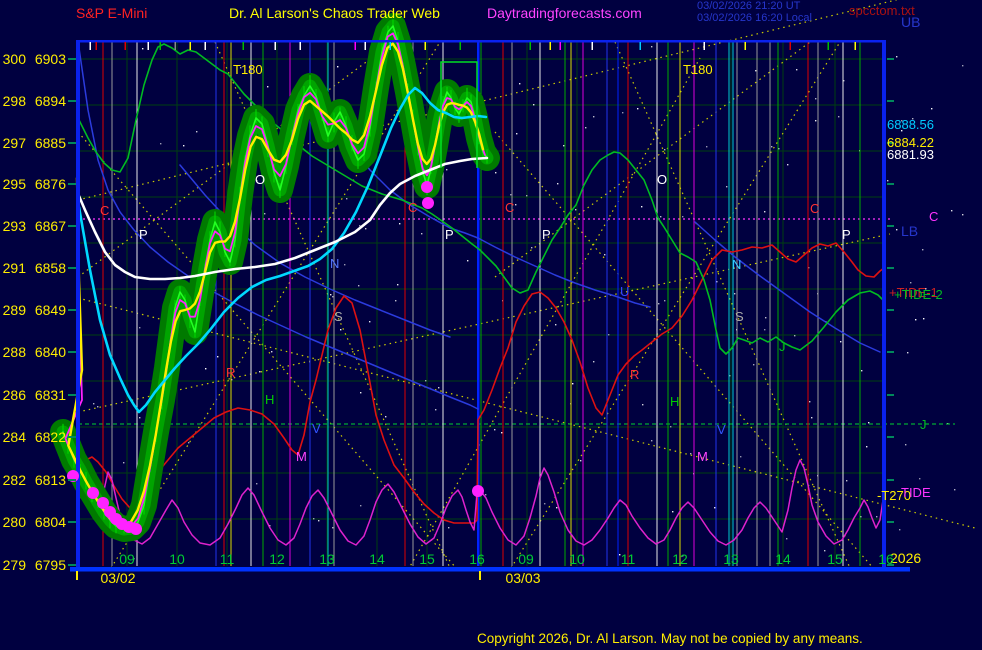  I want to click on right-axis-label: 2026, so click(905, 558).